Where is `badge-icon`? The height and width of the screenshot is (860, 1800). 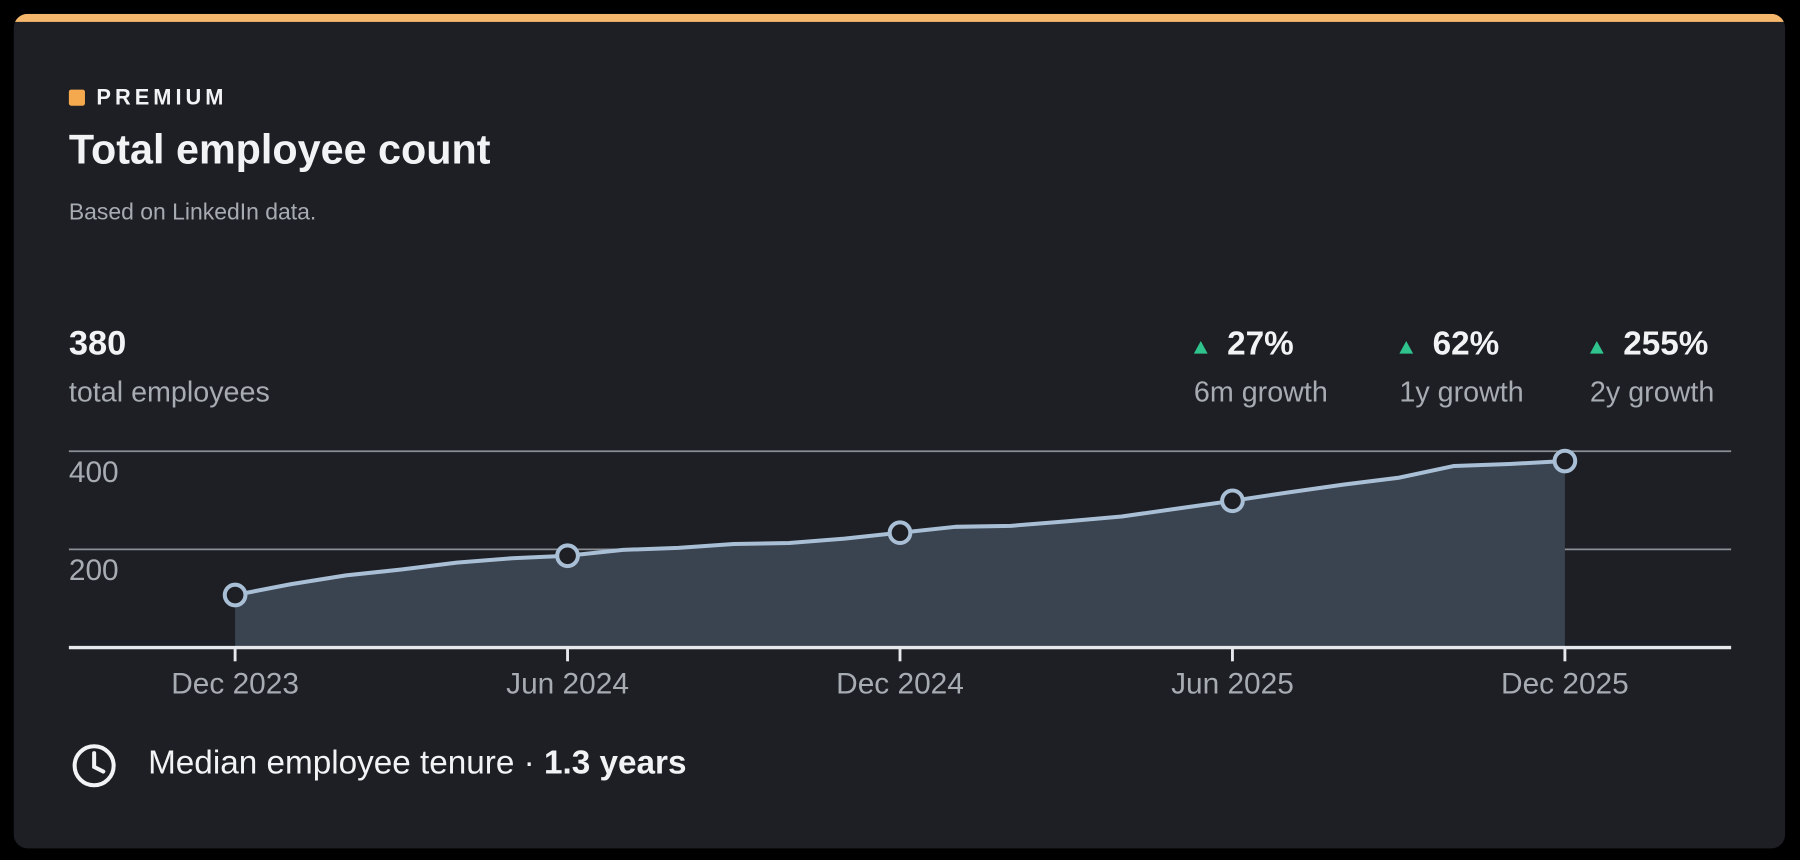
badge-icon is located at coordinates (76, 97).